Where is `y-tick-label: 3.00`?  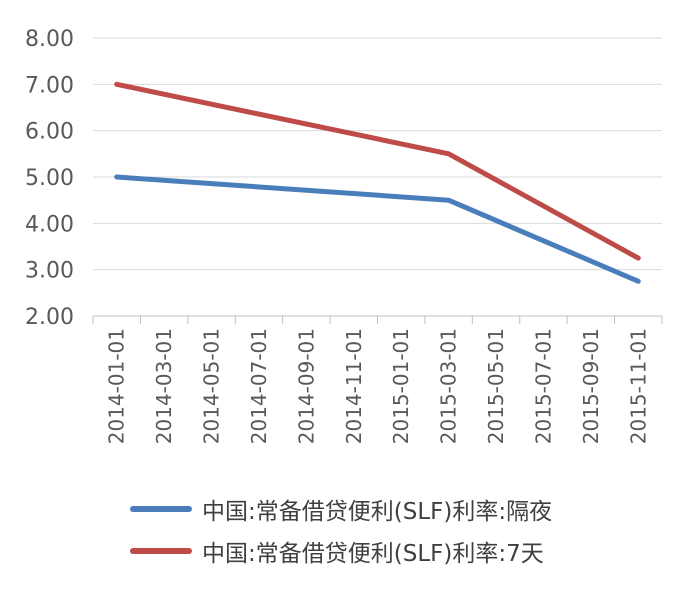 y-tick-label: 3.00 is located at coordinates (49, 271).